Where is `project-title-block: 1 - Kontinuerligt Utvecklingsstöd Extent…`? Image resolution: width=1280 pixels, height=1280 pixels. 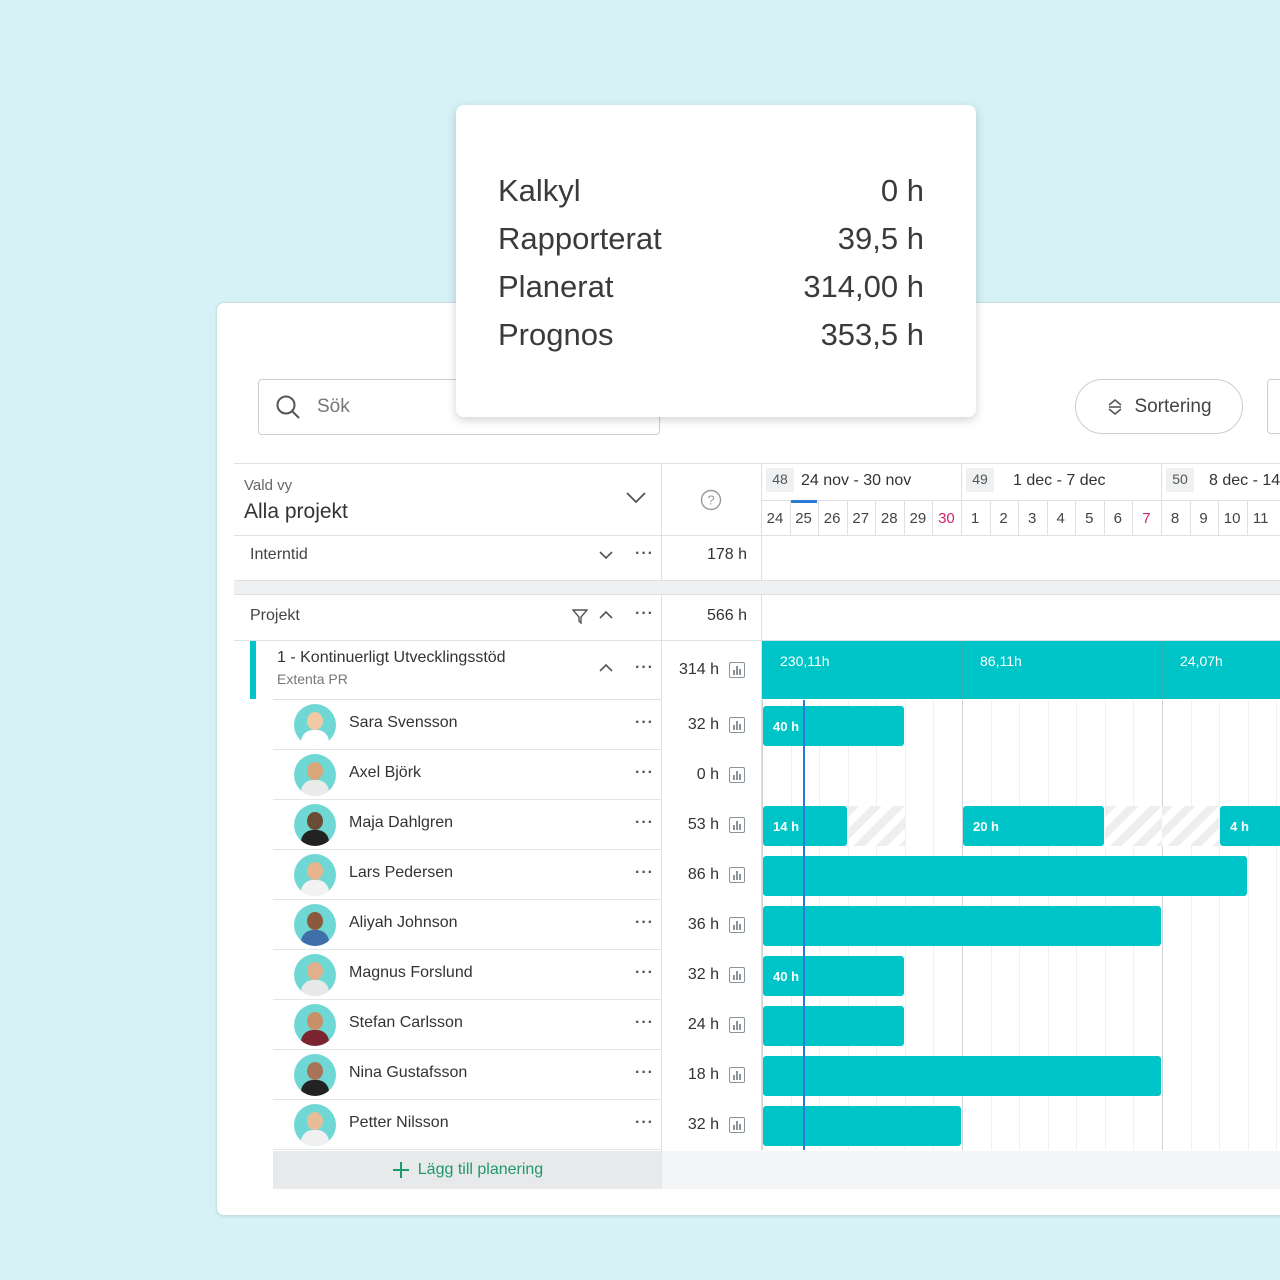
project-title-block: 1 - Kontinuerligt Utvecklingsstöd Extent… is located at coordinates (391, 668).